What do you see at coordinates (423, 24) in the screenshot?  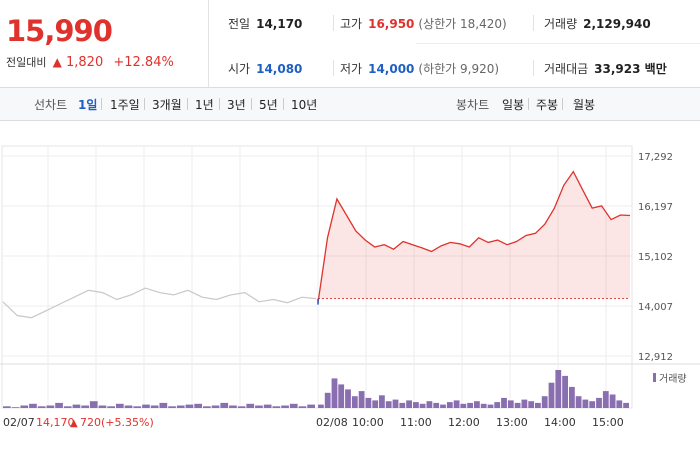 I see `stat-high: 고가 16,950 (상한가 18,420)` at bounding box center [423, 24].